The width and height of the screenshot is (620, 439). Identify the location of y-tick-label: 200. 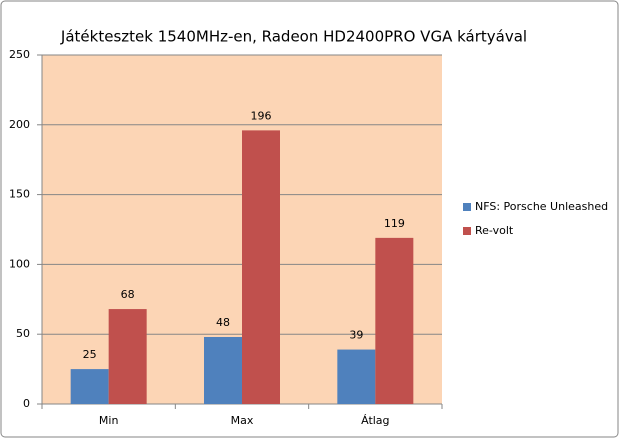
(19, 124).